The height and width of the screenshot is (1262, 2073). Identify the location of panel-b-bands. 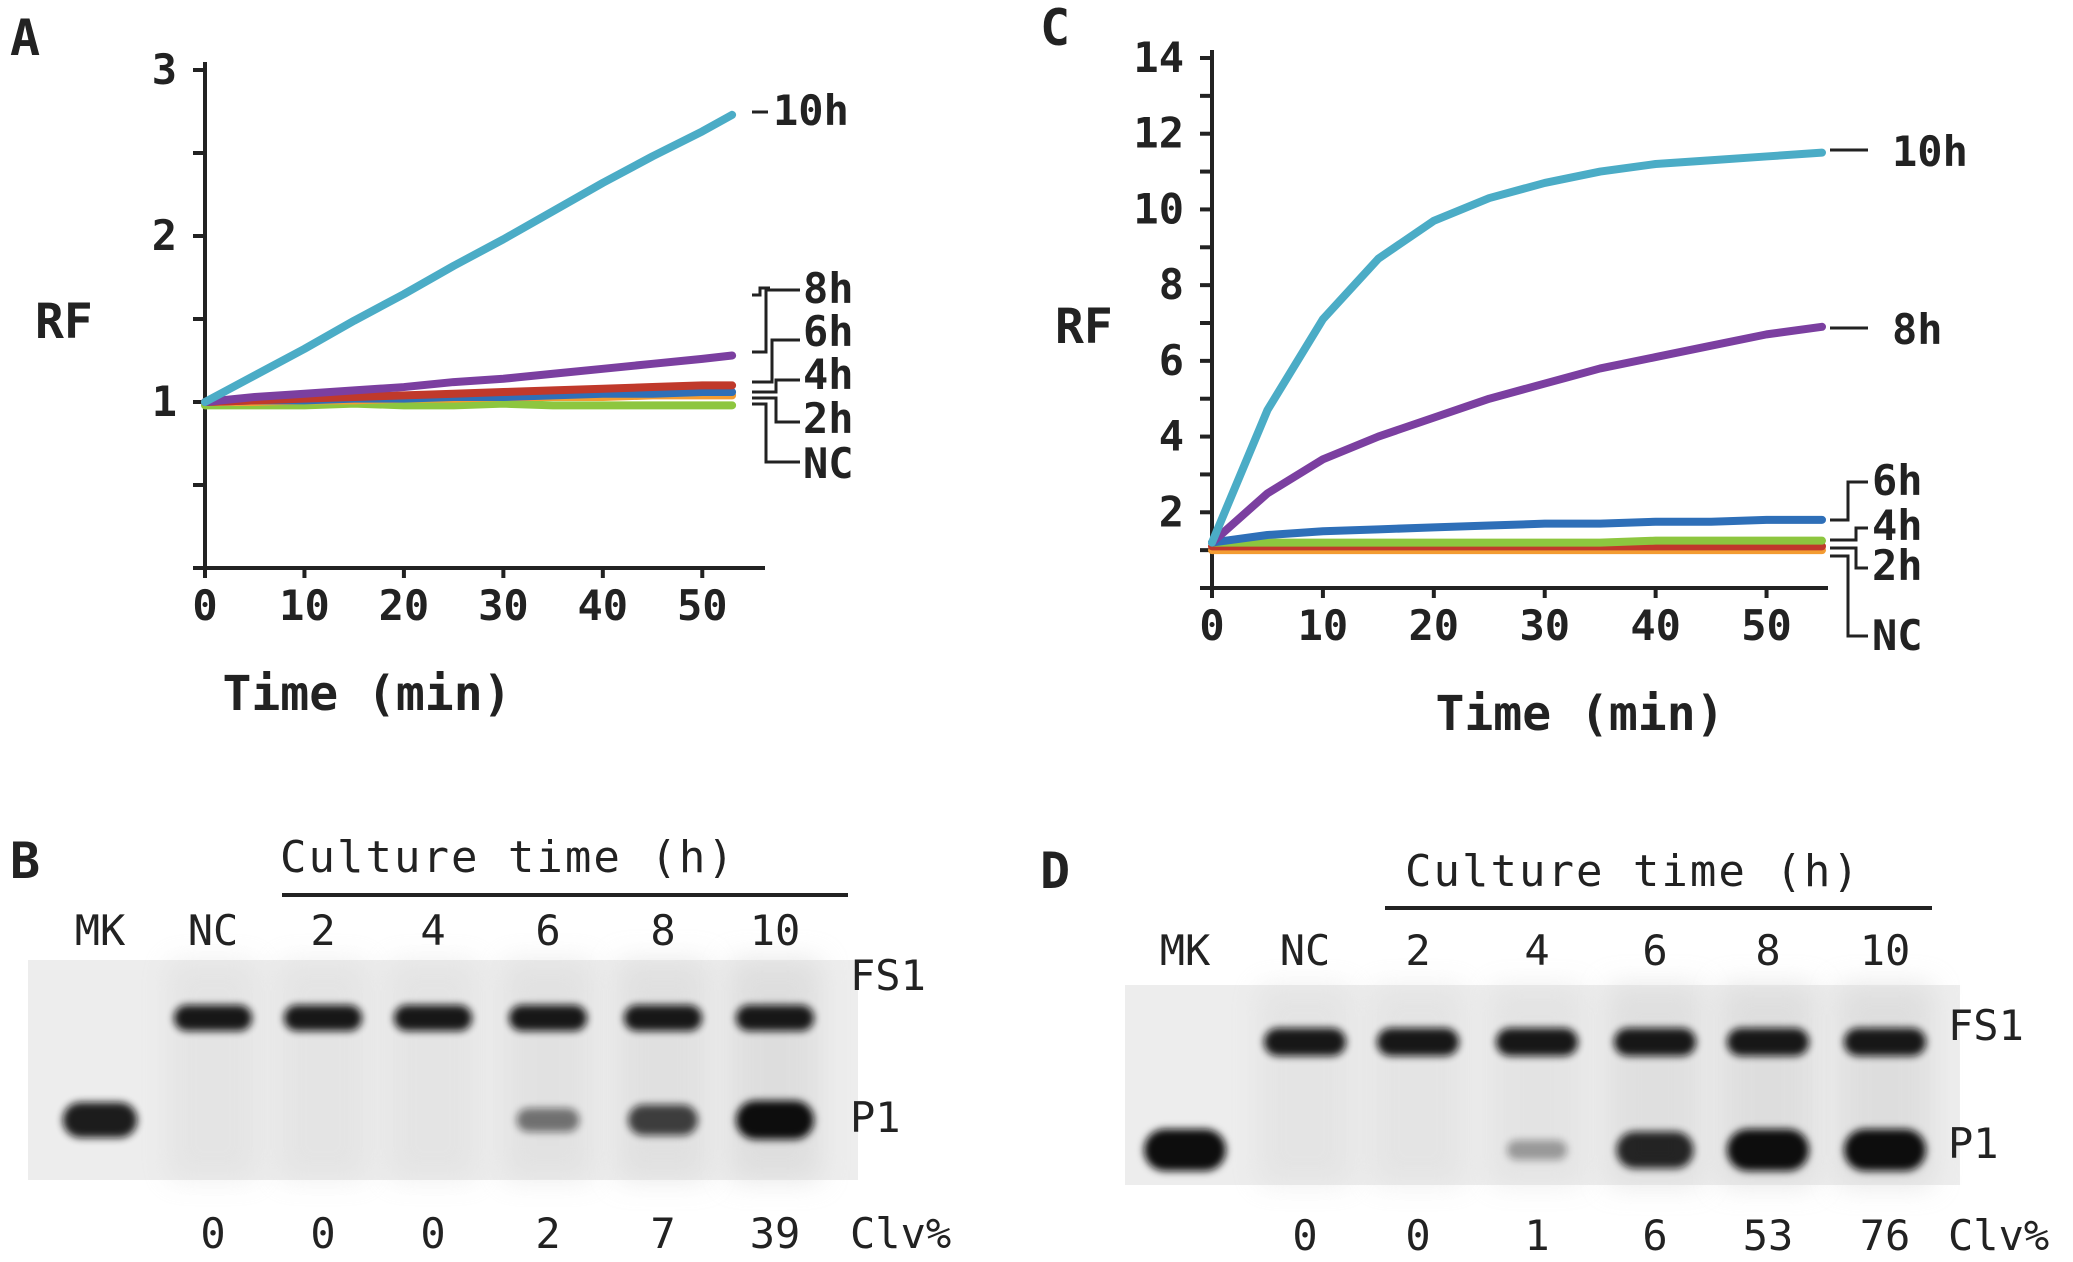
(441, 1070).